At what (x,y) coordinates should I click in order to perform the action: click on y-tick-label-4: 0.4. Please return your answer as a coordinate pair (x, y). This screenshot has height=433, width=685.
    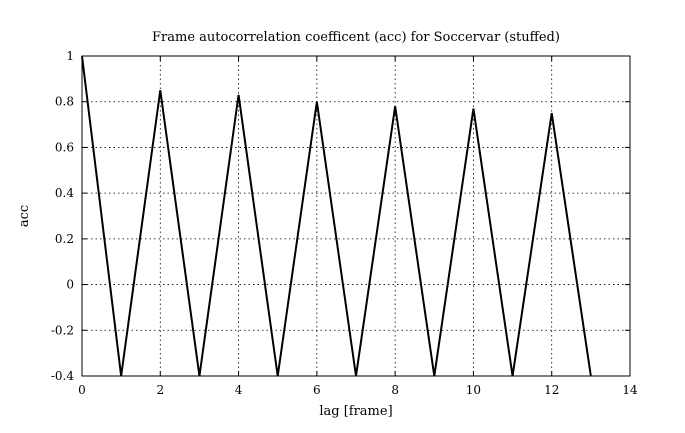
    Looking at the image, I should click on (64, 193).